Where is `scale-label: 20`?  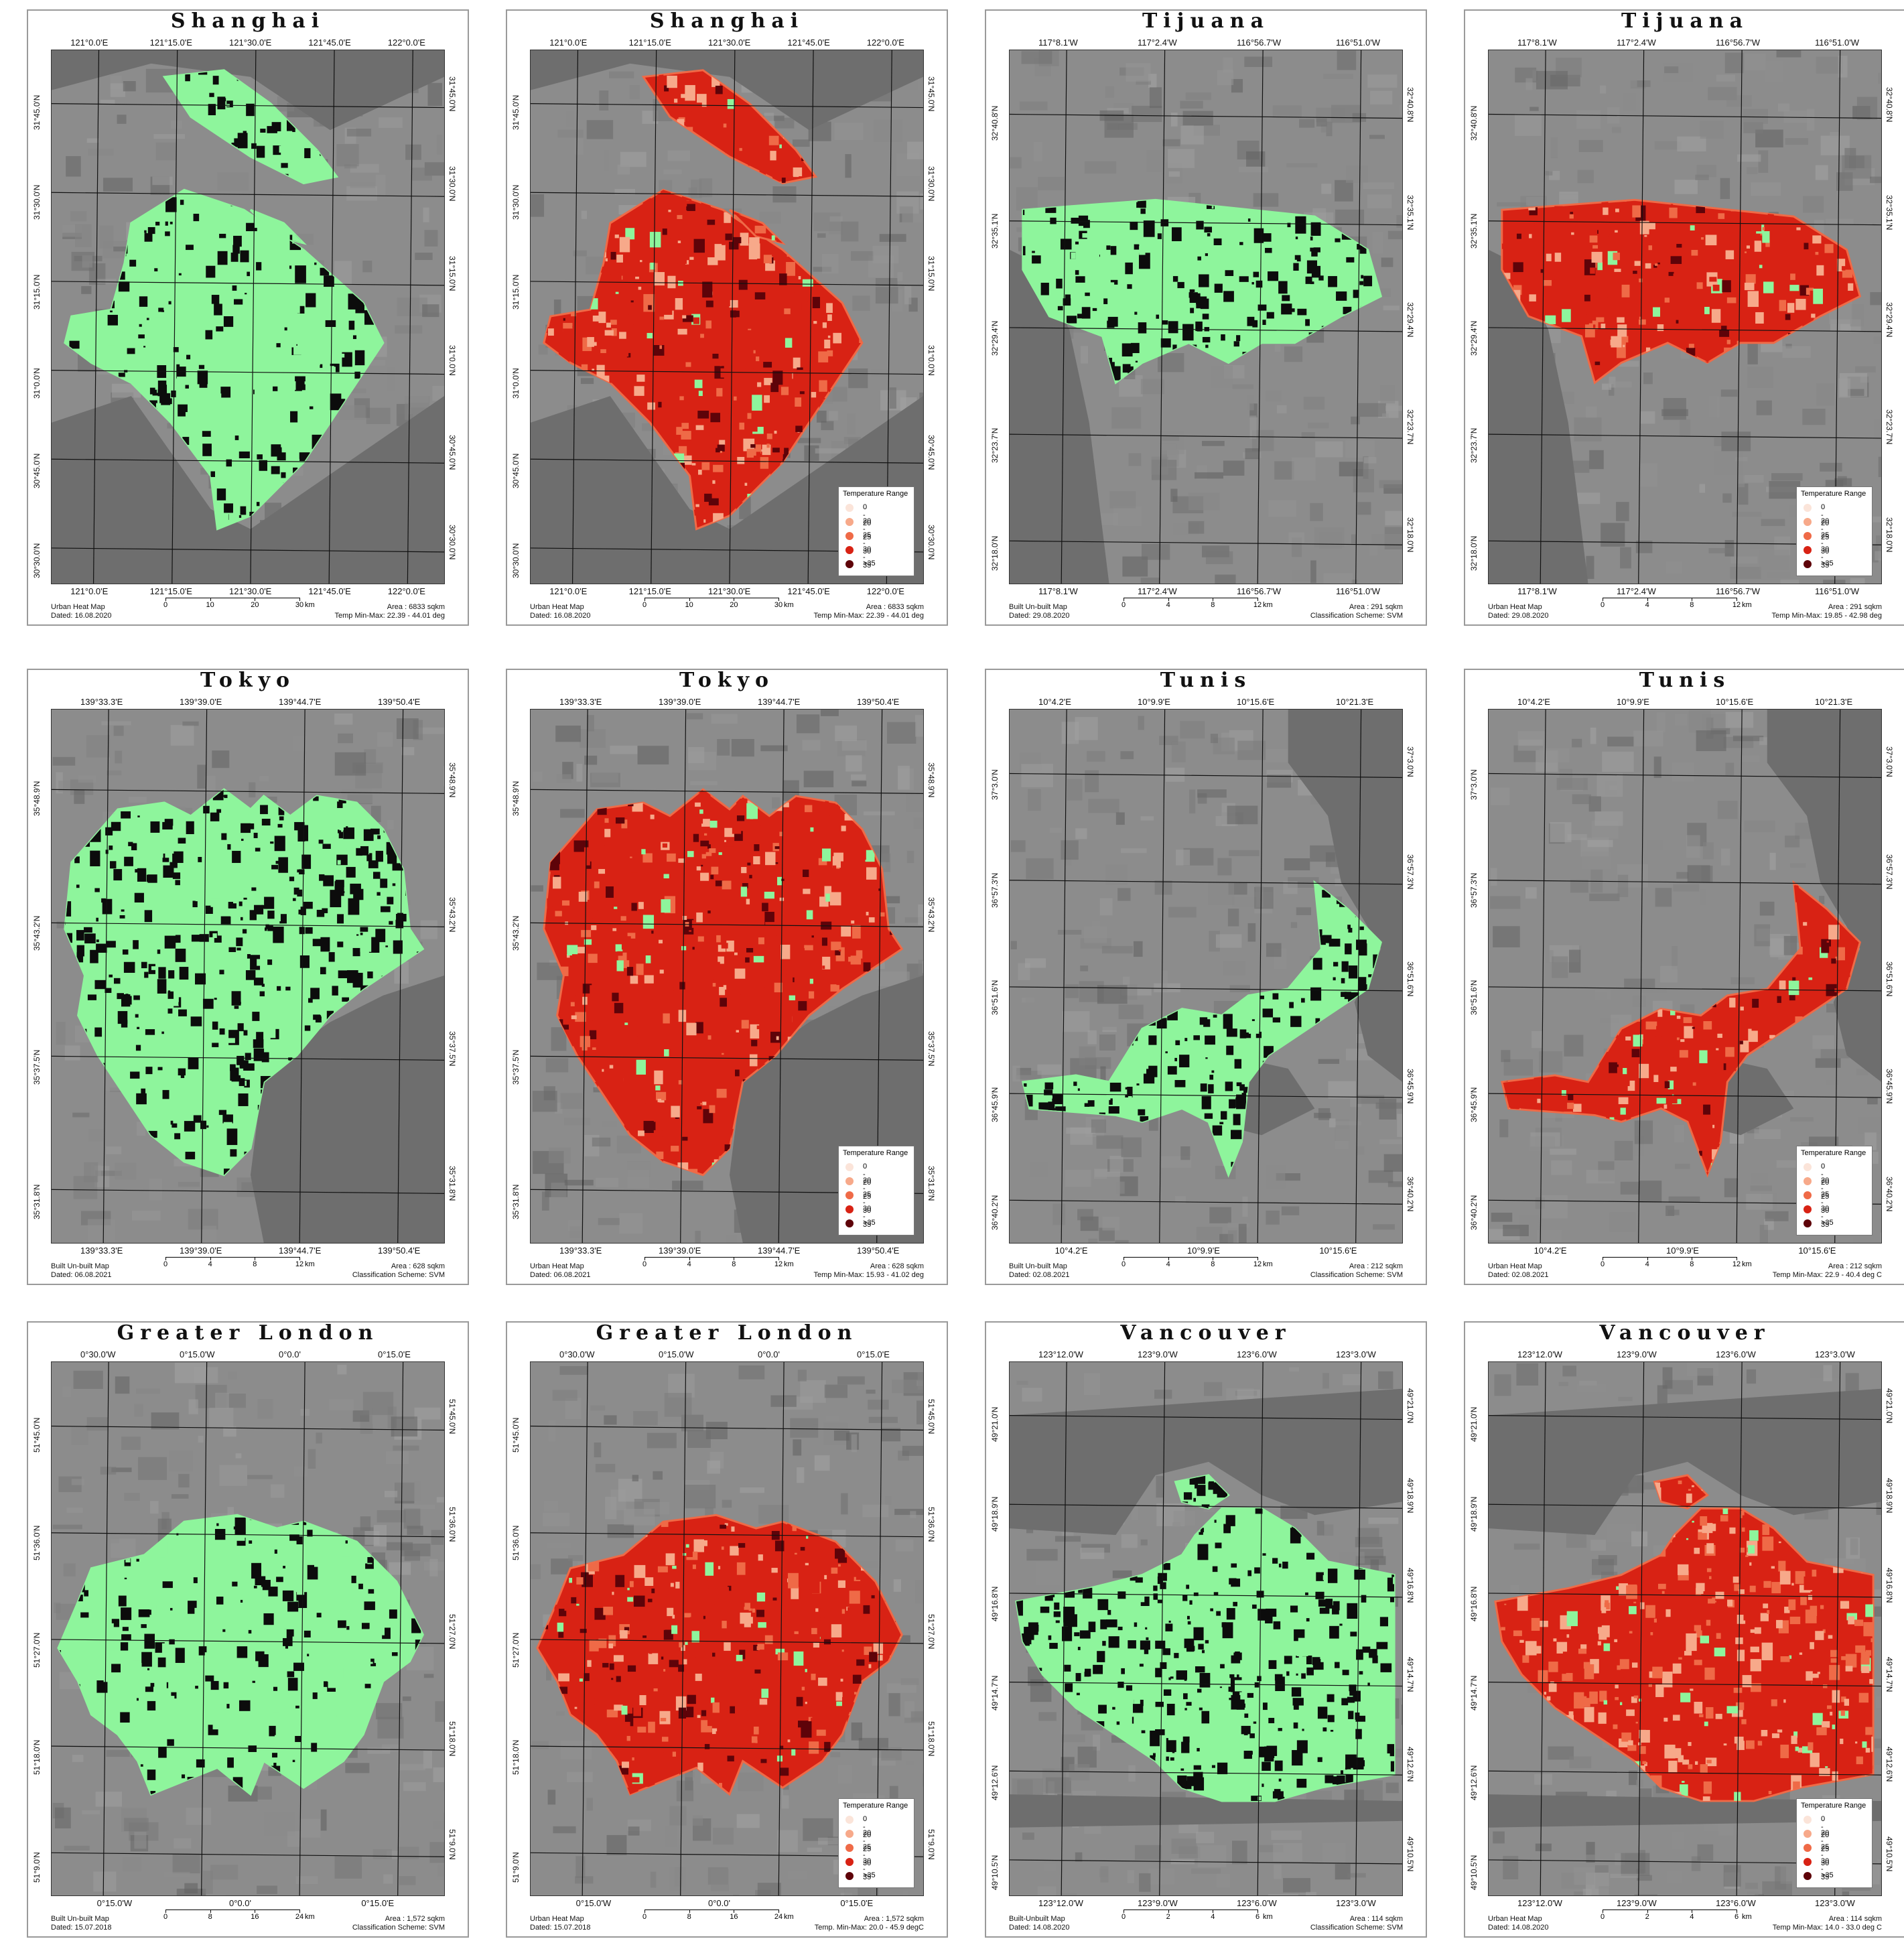 scale-label: 20 is located at coordinates (255, 605).